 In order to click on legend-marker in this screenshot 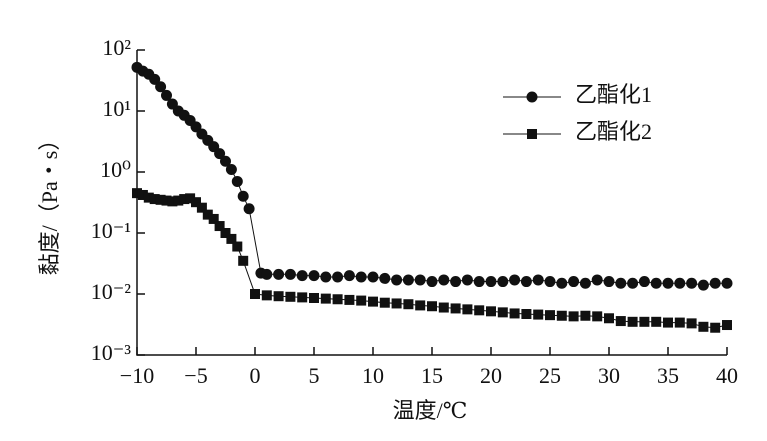, I will do `click(532, 97)`.